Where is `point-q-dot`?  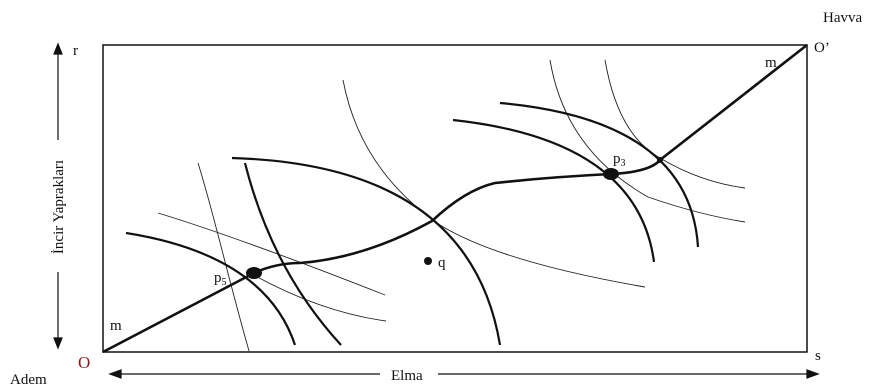
point-q-dot is located at coordinates (428, 261).